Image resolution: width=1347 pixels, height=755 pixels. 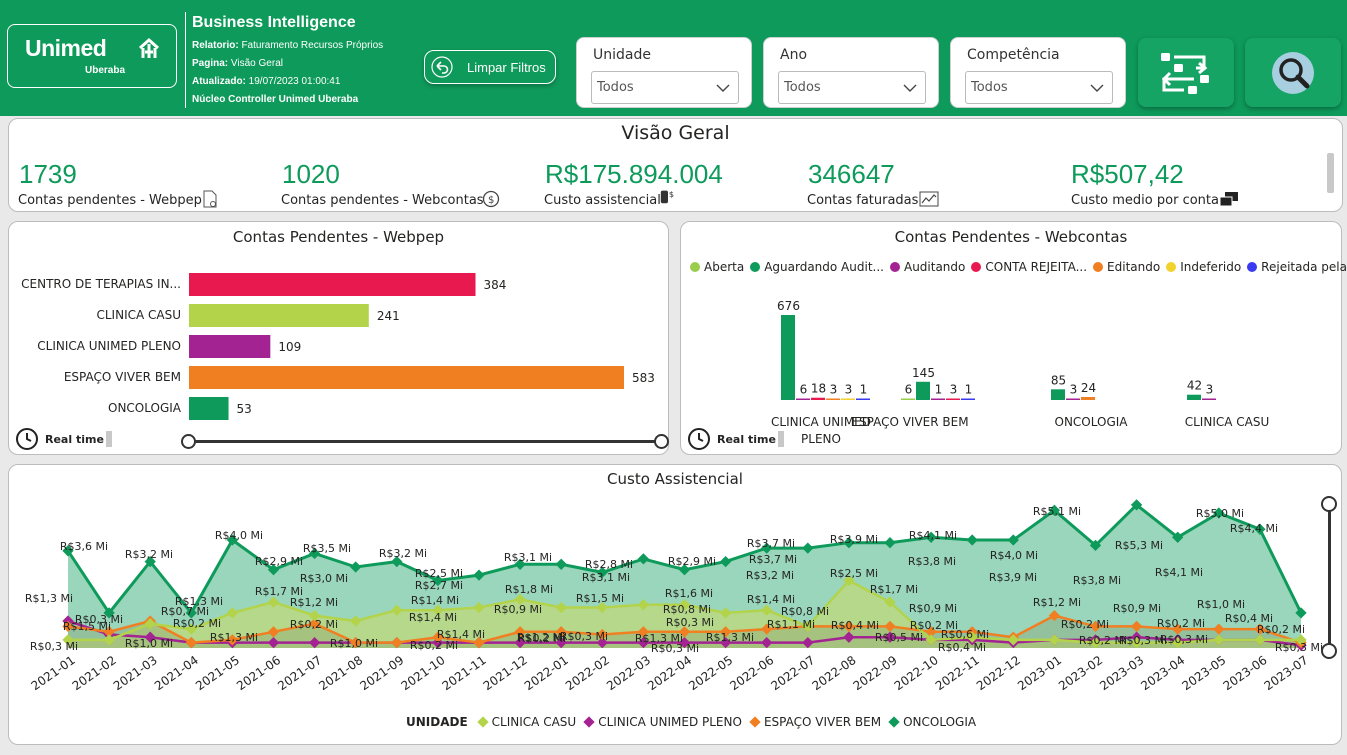 I want to click on webpep-value-label: 384, so click(x=495, y=285).